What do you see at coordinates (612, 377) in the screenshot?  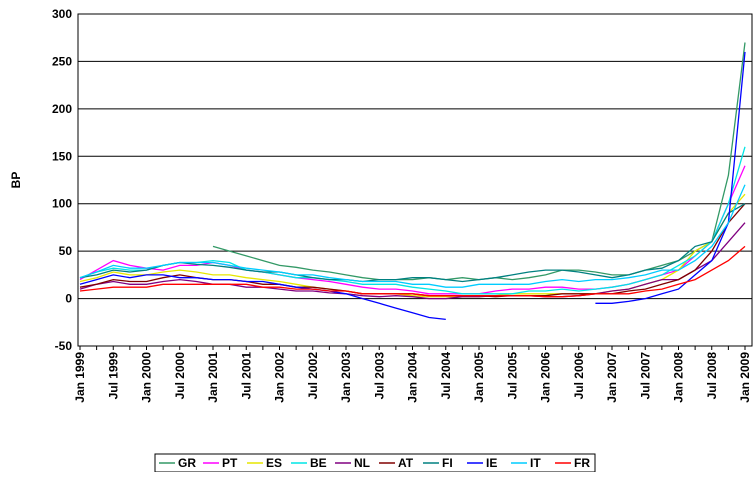 I see `x-tick-label: Jan 2007` at bounding box center [612, 377].